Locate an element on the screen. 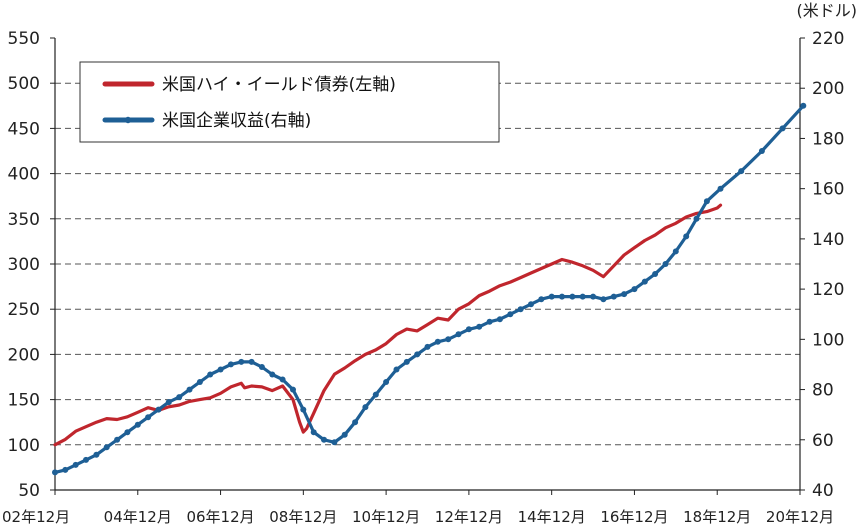  x-tick-label: 16年12月 is located at coordinates (634, 517).